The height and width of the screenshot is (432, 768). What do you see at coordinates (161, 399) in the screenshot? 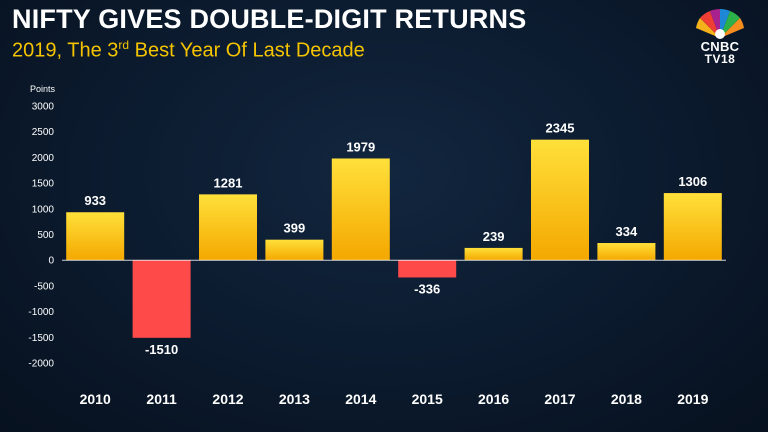
I see `x-tick-label: 2011` at bounding box center [161, 399].